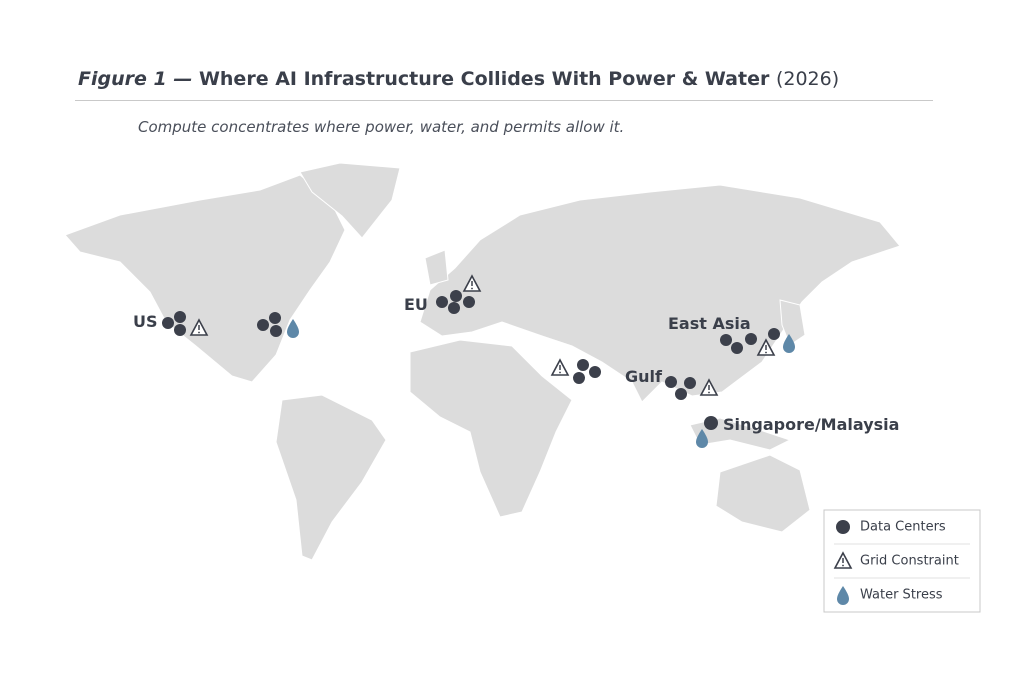  Describe the element at coordinates (504, 100) in the screenshot. I see `title-rule` at that location.